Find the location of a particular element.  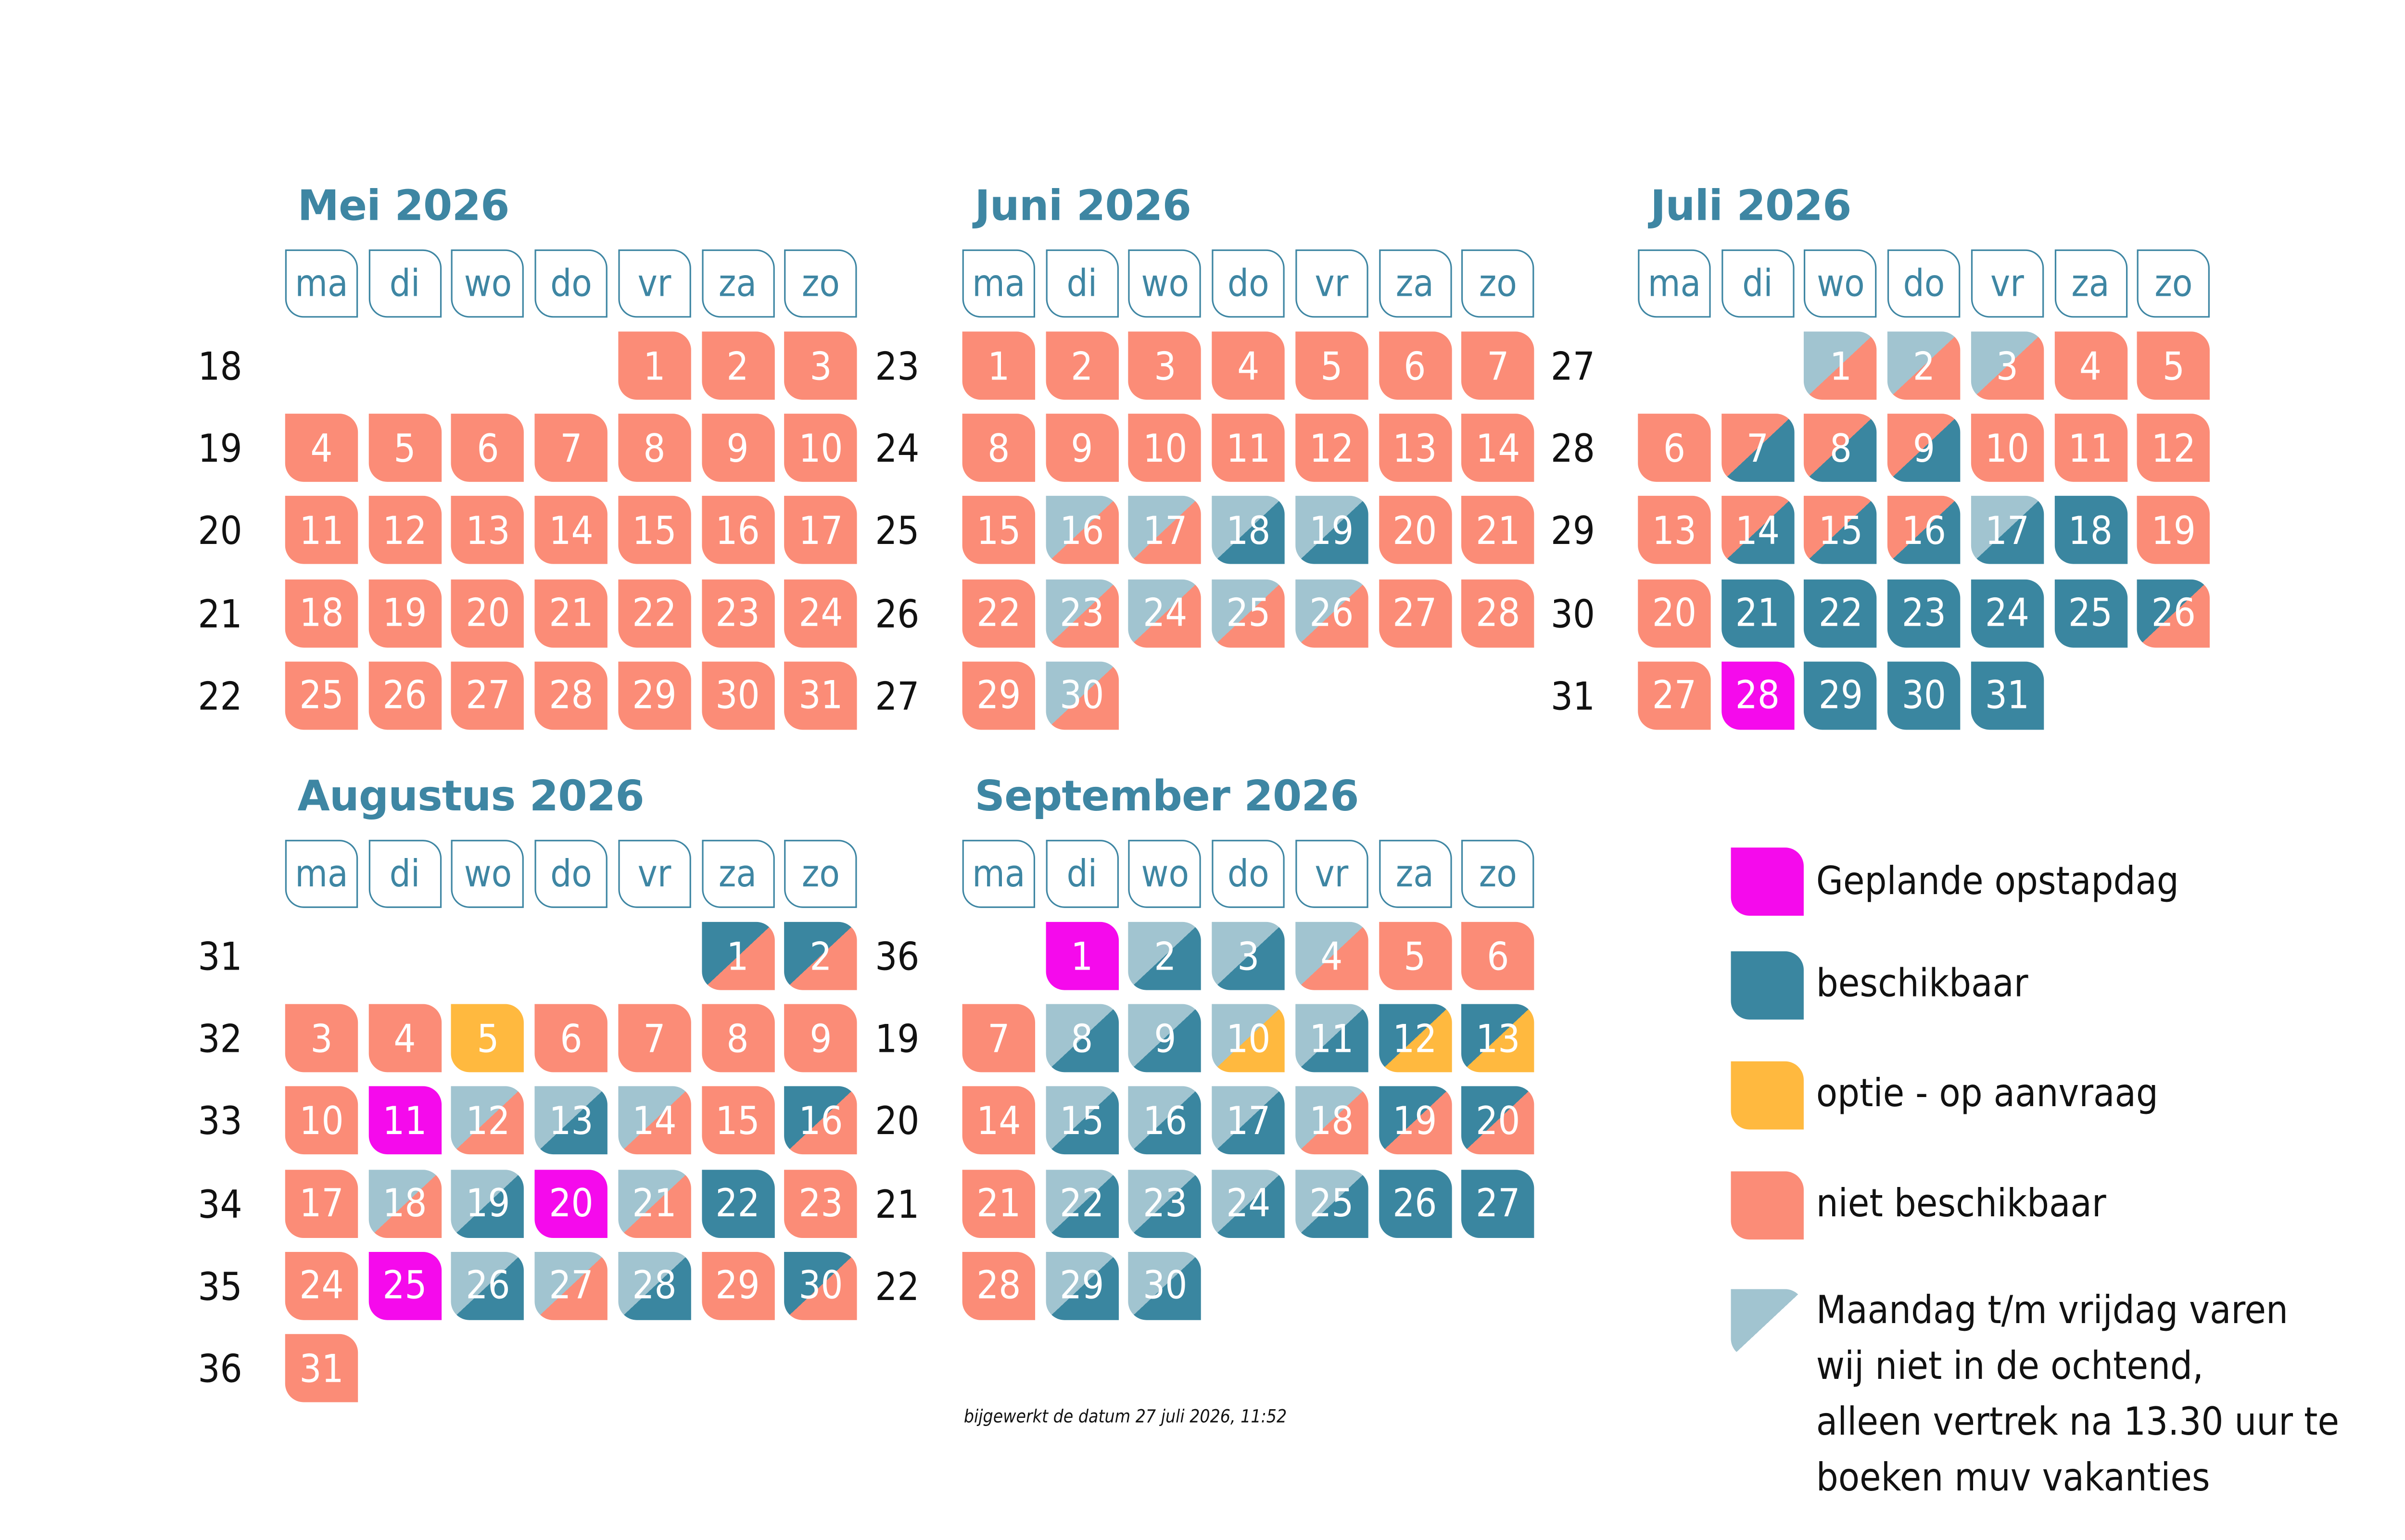

day-cell: 23 is located at coordinates (1924, 613).